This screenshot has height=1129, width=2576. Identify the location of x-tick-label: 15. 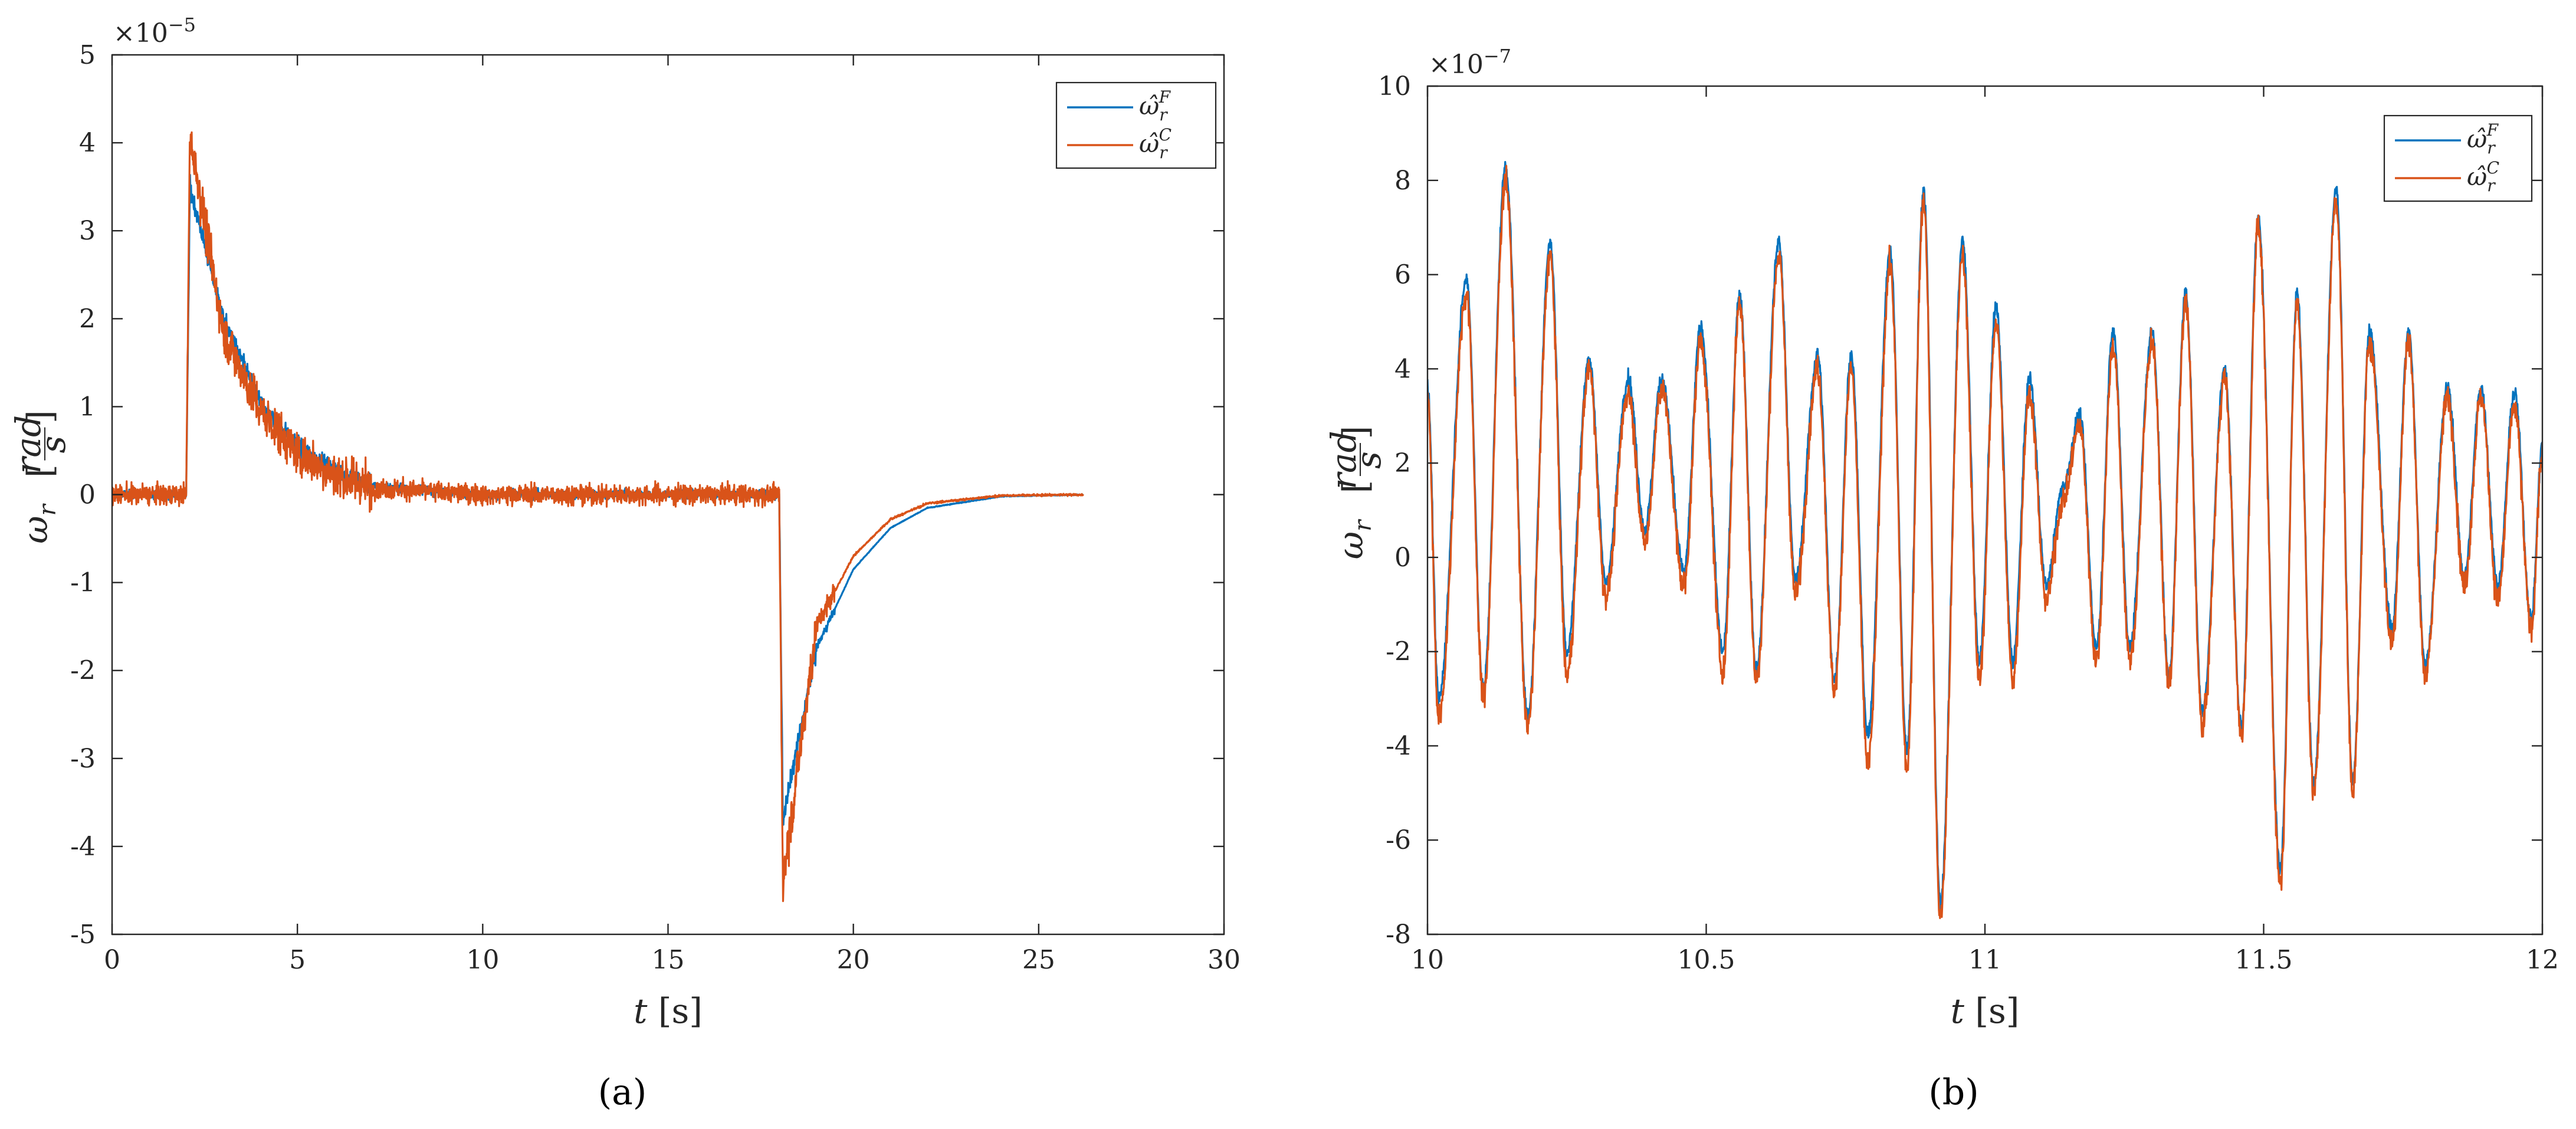
(668, 960).